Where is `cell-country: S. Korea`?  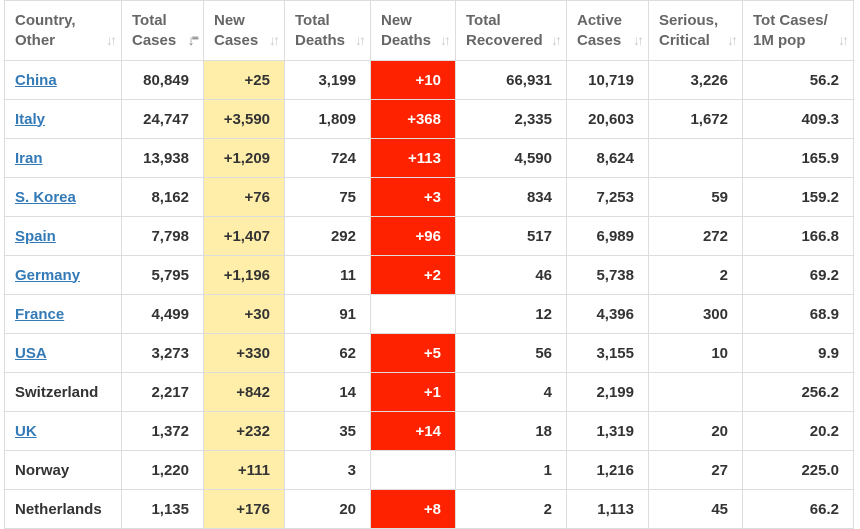
cell-country: S. Korea is located at coordinates (63, 197).